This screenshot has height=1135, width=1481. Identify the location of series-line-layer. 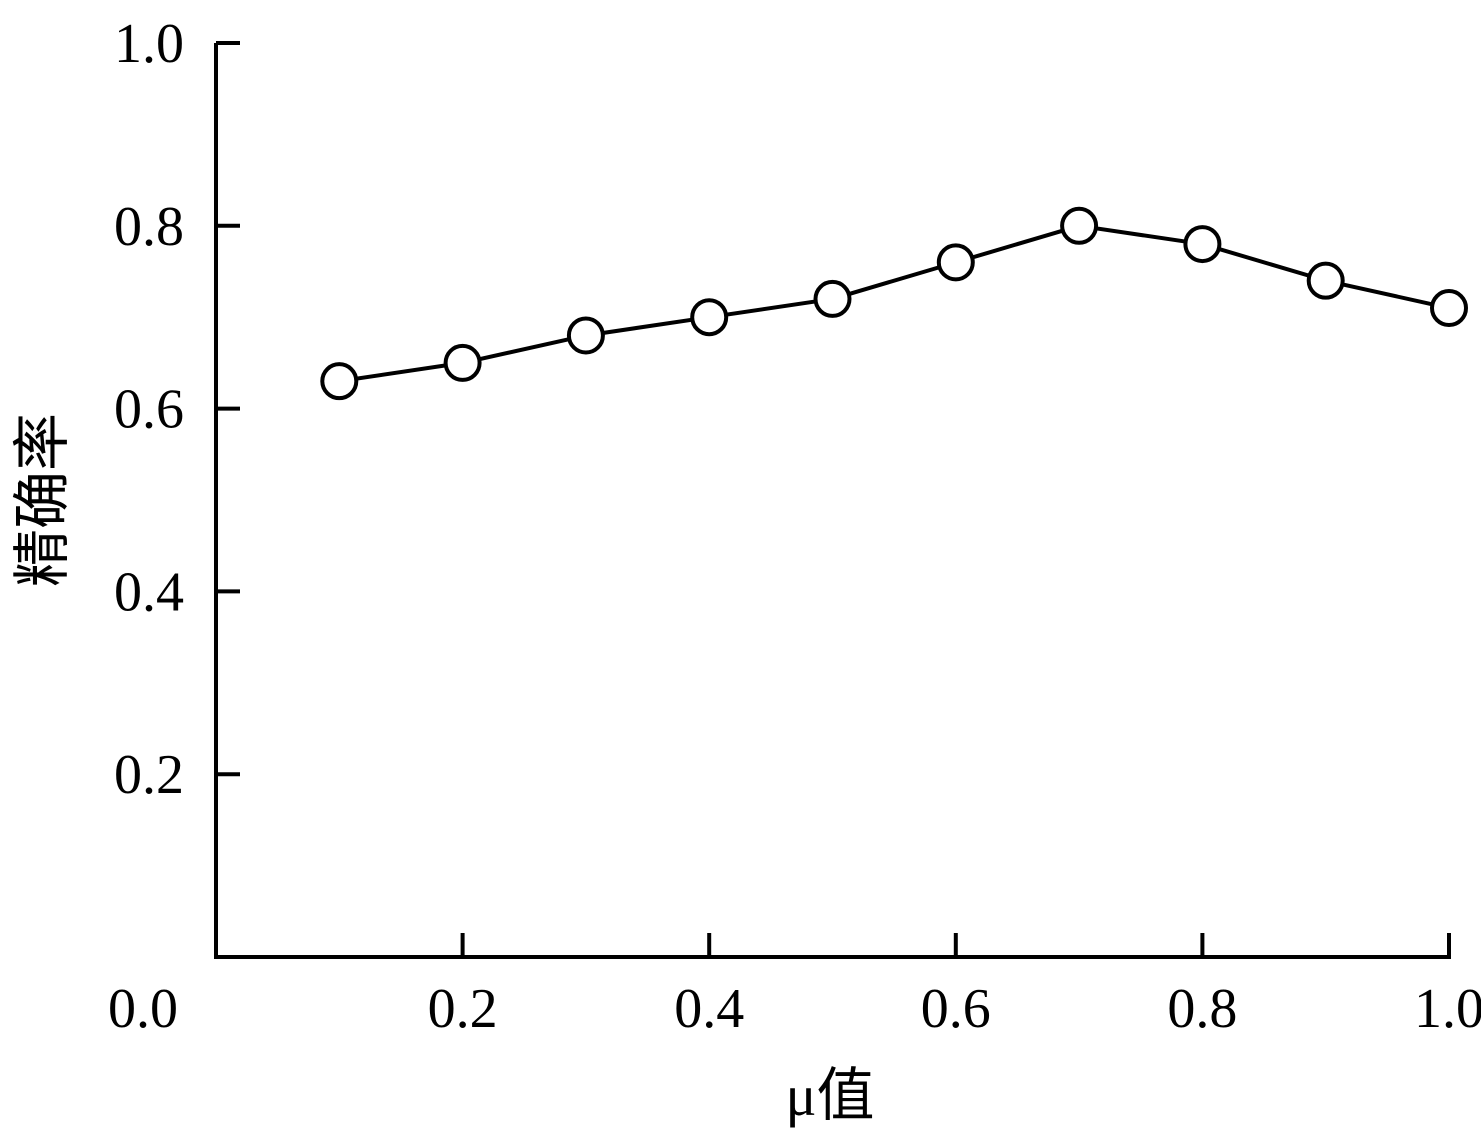
(894, 303).